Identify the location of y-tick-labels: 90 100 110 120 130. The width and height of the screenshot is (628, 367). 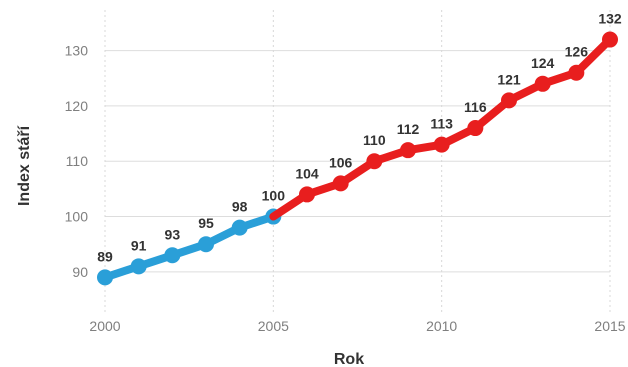
(77, 161).